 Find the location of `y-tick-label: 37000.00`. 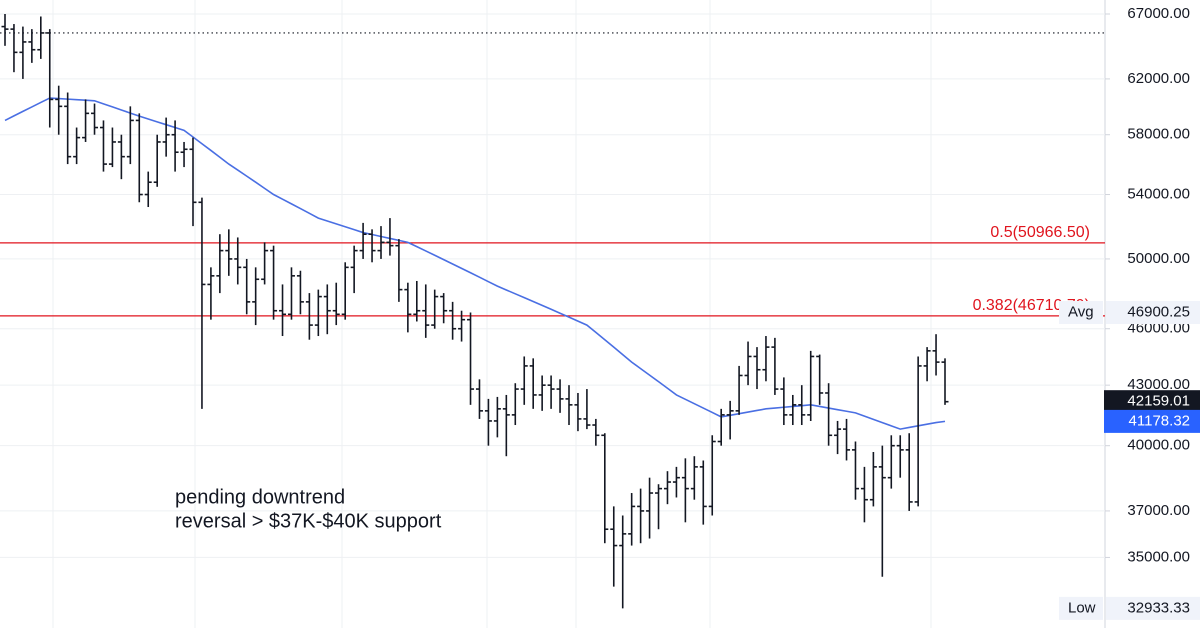

y-tick-label: 37000.00 is located at coordinates (1158, 510).